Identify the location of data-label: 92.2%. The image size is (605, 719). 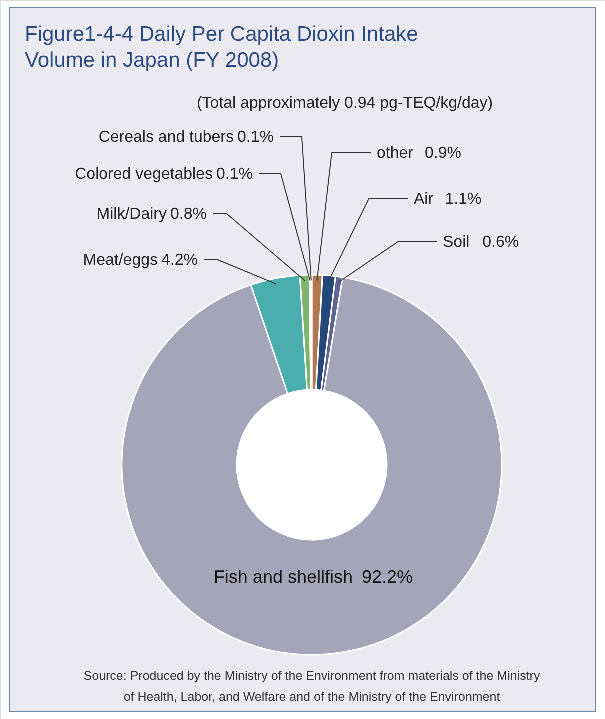
(388, 577).